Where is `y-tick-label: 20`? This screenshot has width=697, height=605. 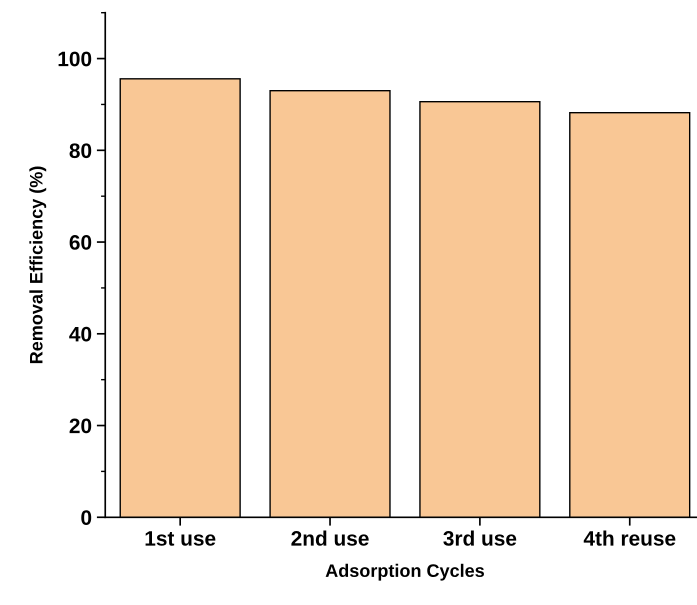
y-tick-label: 20 is located at coordinates (81, 426).